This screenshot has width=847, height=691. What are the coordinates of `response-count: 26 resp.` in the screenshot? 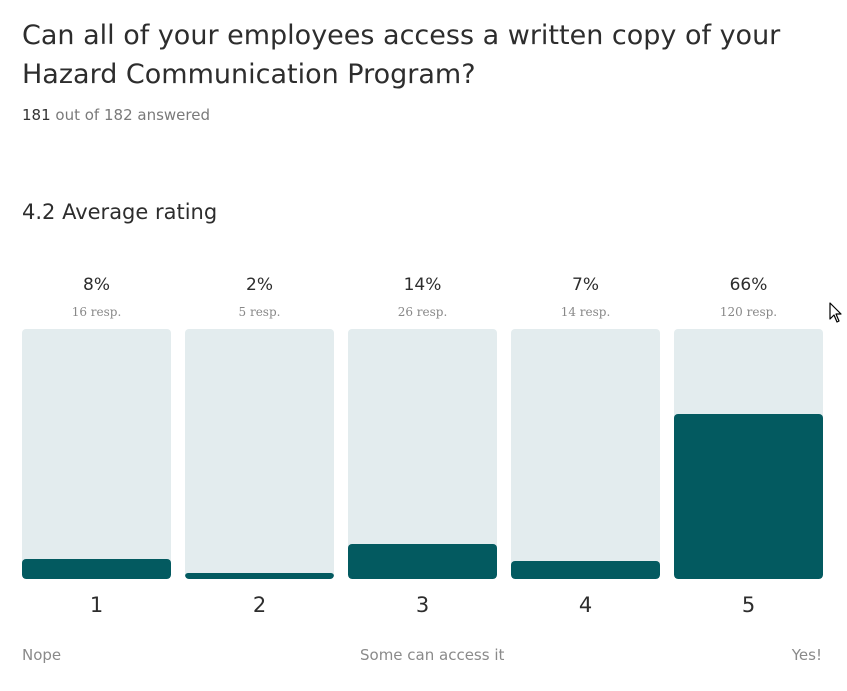 It's located at (422, 312).